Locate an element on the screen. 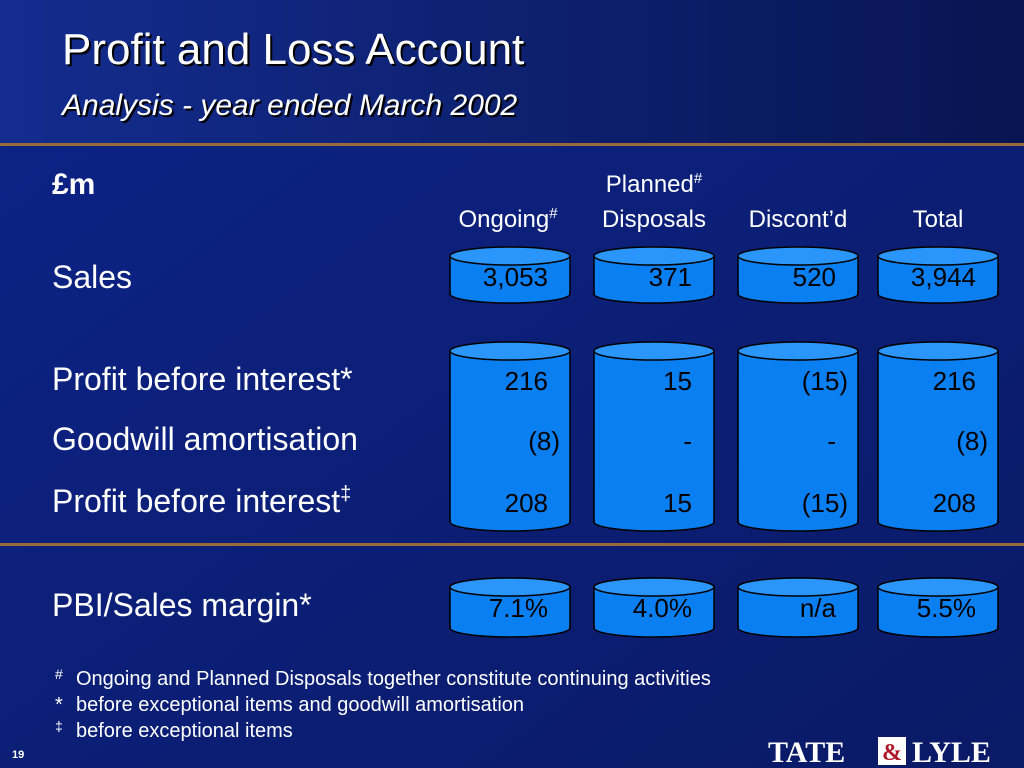  column-header-text: Discont’d is located at coordinates (798, 219).